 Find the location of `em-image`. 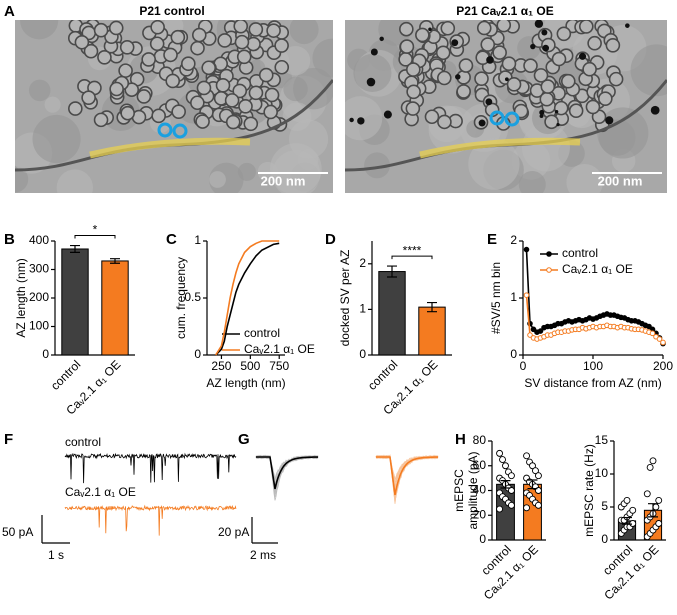

em-image is located at coordinates (174, 106).